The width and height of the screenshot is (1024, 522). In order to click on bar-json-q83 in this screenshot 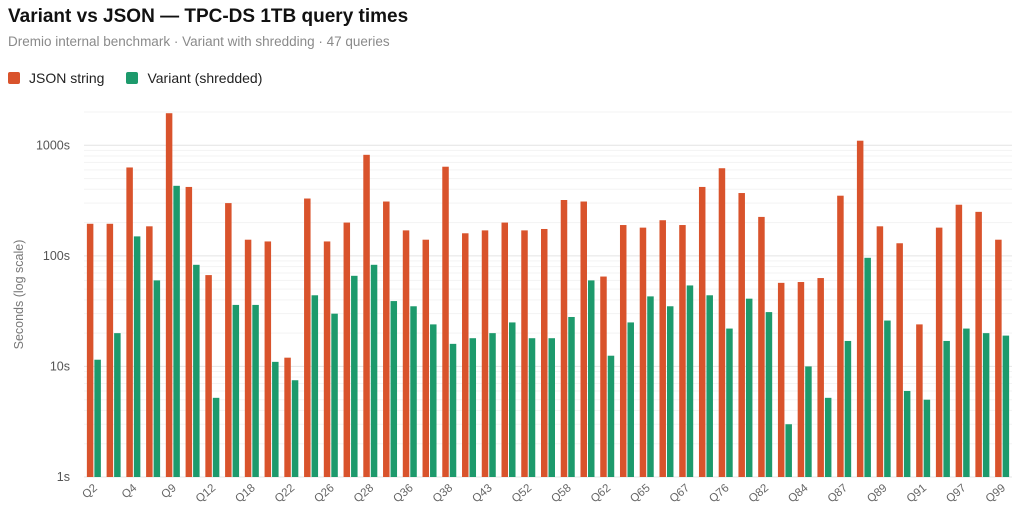, I will do `click(781, 379)`.